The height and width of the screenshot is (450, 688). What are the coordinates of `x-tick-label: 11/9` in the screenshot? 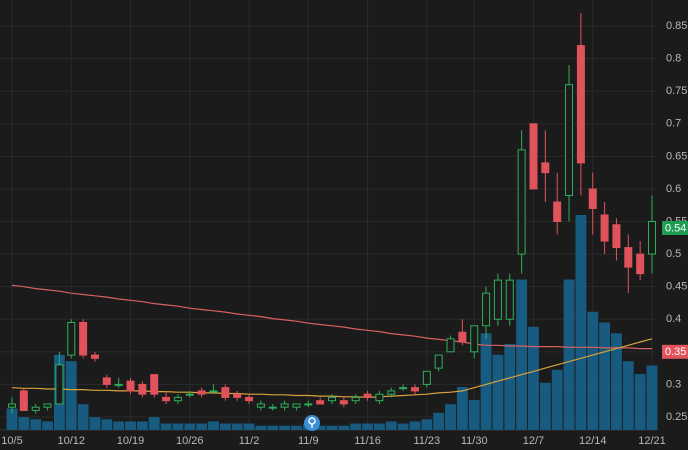 It's located at (308, 441).